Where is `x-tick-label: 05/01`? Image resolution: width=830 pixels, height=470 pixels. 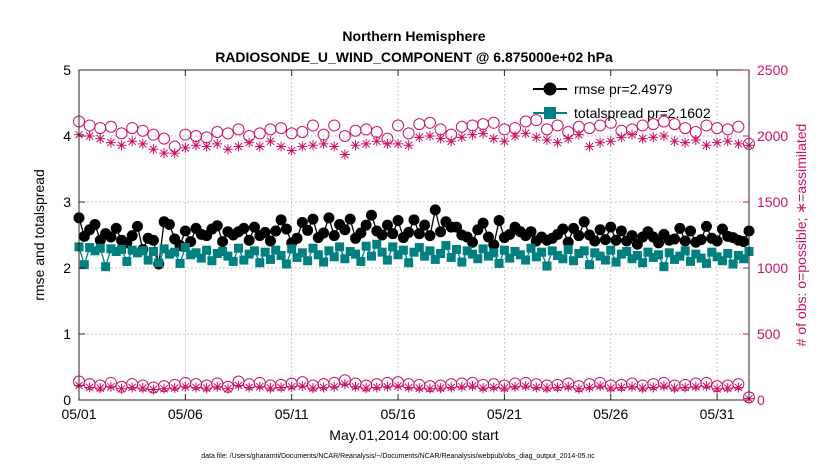
x-tick-label: 05/01 is located at coordinates (78, 414).